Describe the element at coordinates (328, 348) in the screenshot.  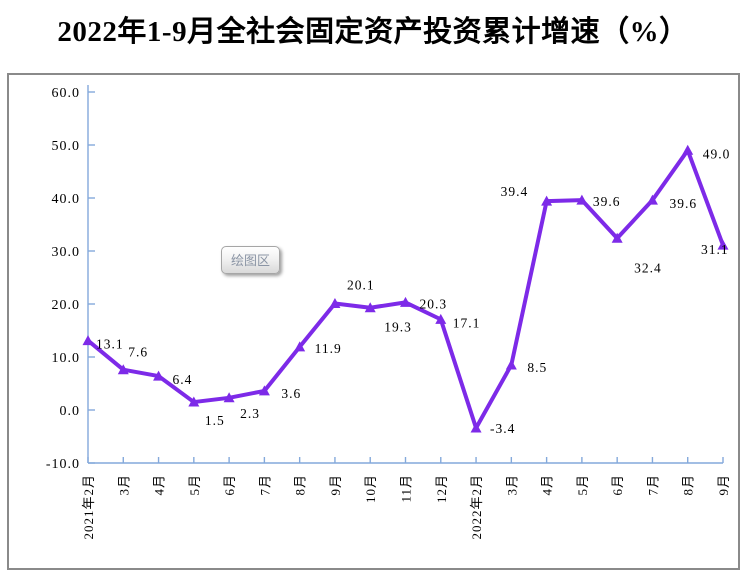
I see `data-label: 11.9` at that location.